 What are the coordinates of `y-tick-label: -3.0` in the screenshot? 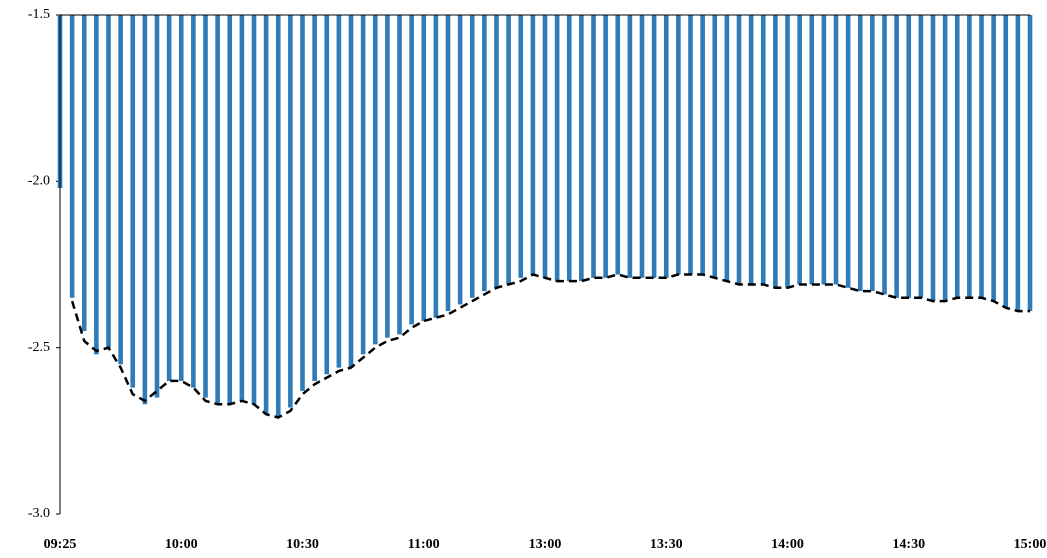 It's located at (39, 513).